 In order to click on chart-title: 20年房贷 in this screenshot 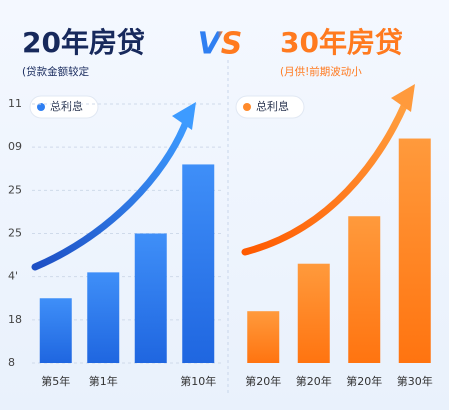, I will do `click(83, 42)`.